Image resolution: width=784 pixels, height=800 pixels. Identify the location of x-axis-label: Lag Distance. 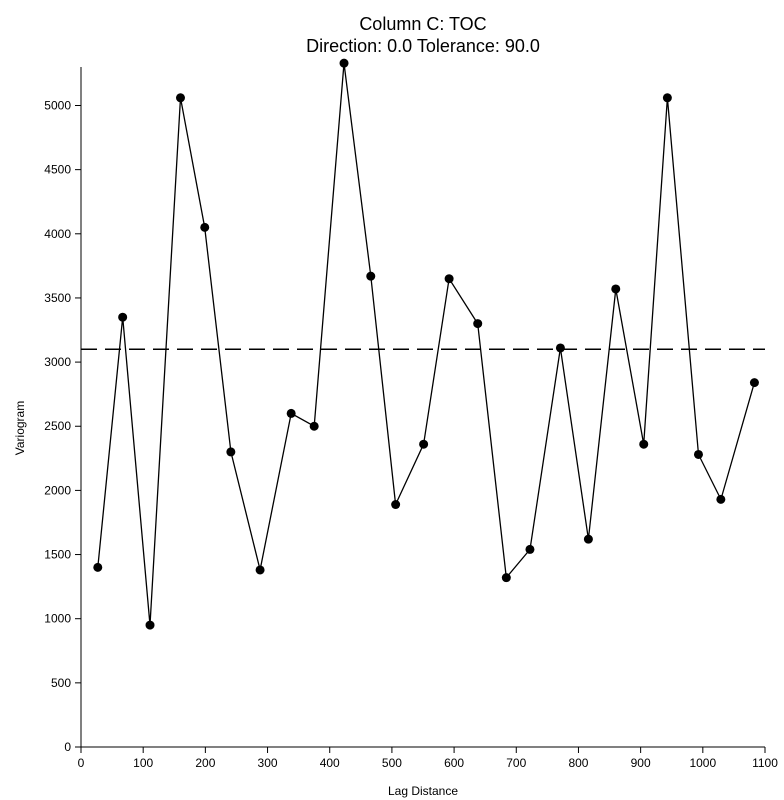
(423, 791).